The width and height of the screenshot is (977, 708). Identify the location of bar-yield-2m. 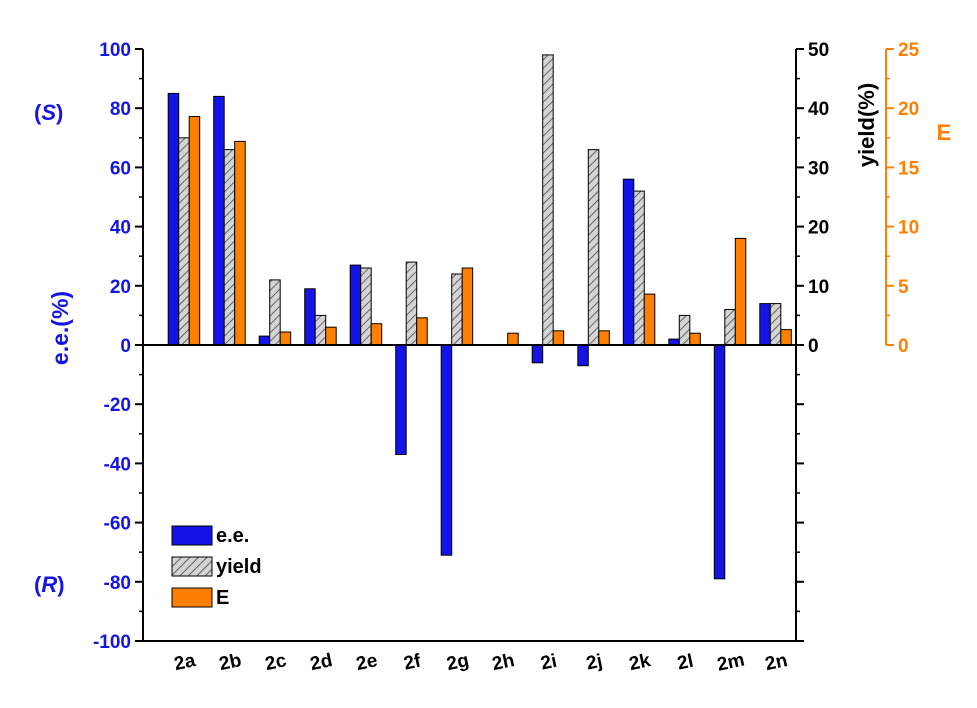
(730, 327).